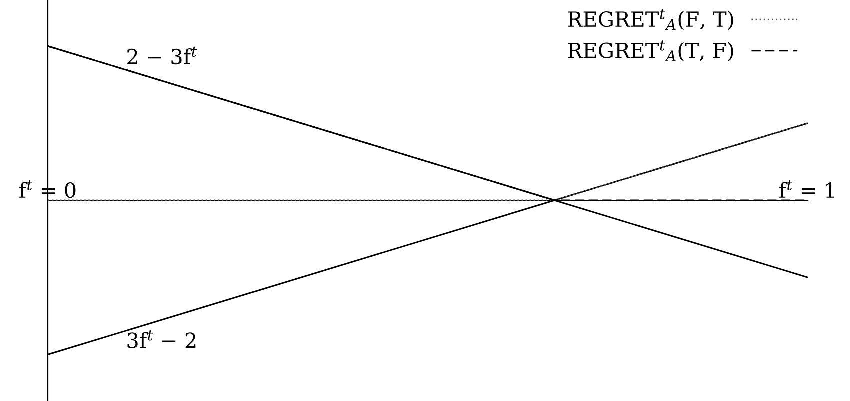 The height and width of the screenshot is (401, 850). Describe the element at coordinates (162, 339) in the screenshot. I see `series-label: 3f$^{t}$ − 2` at that location.